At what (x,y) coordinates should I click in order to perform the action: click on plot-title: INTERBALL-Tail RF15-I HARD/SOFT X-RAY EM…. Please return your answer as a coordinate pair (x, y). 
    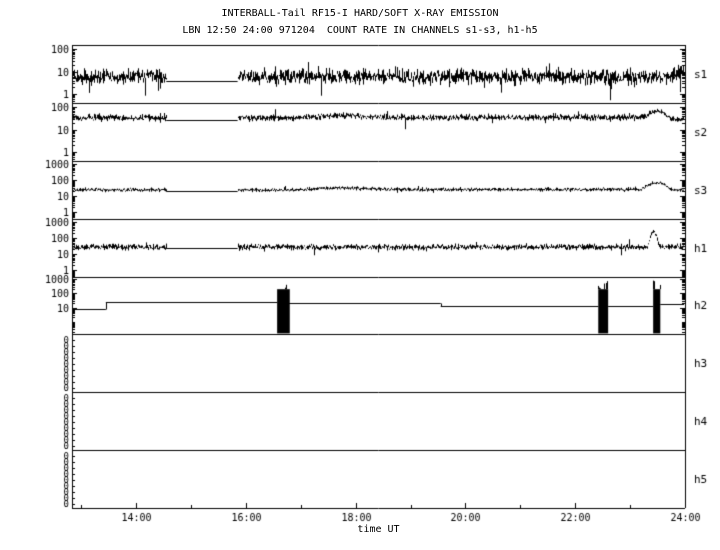
    Looking at the image, I should click on (360, 13).